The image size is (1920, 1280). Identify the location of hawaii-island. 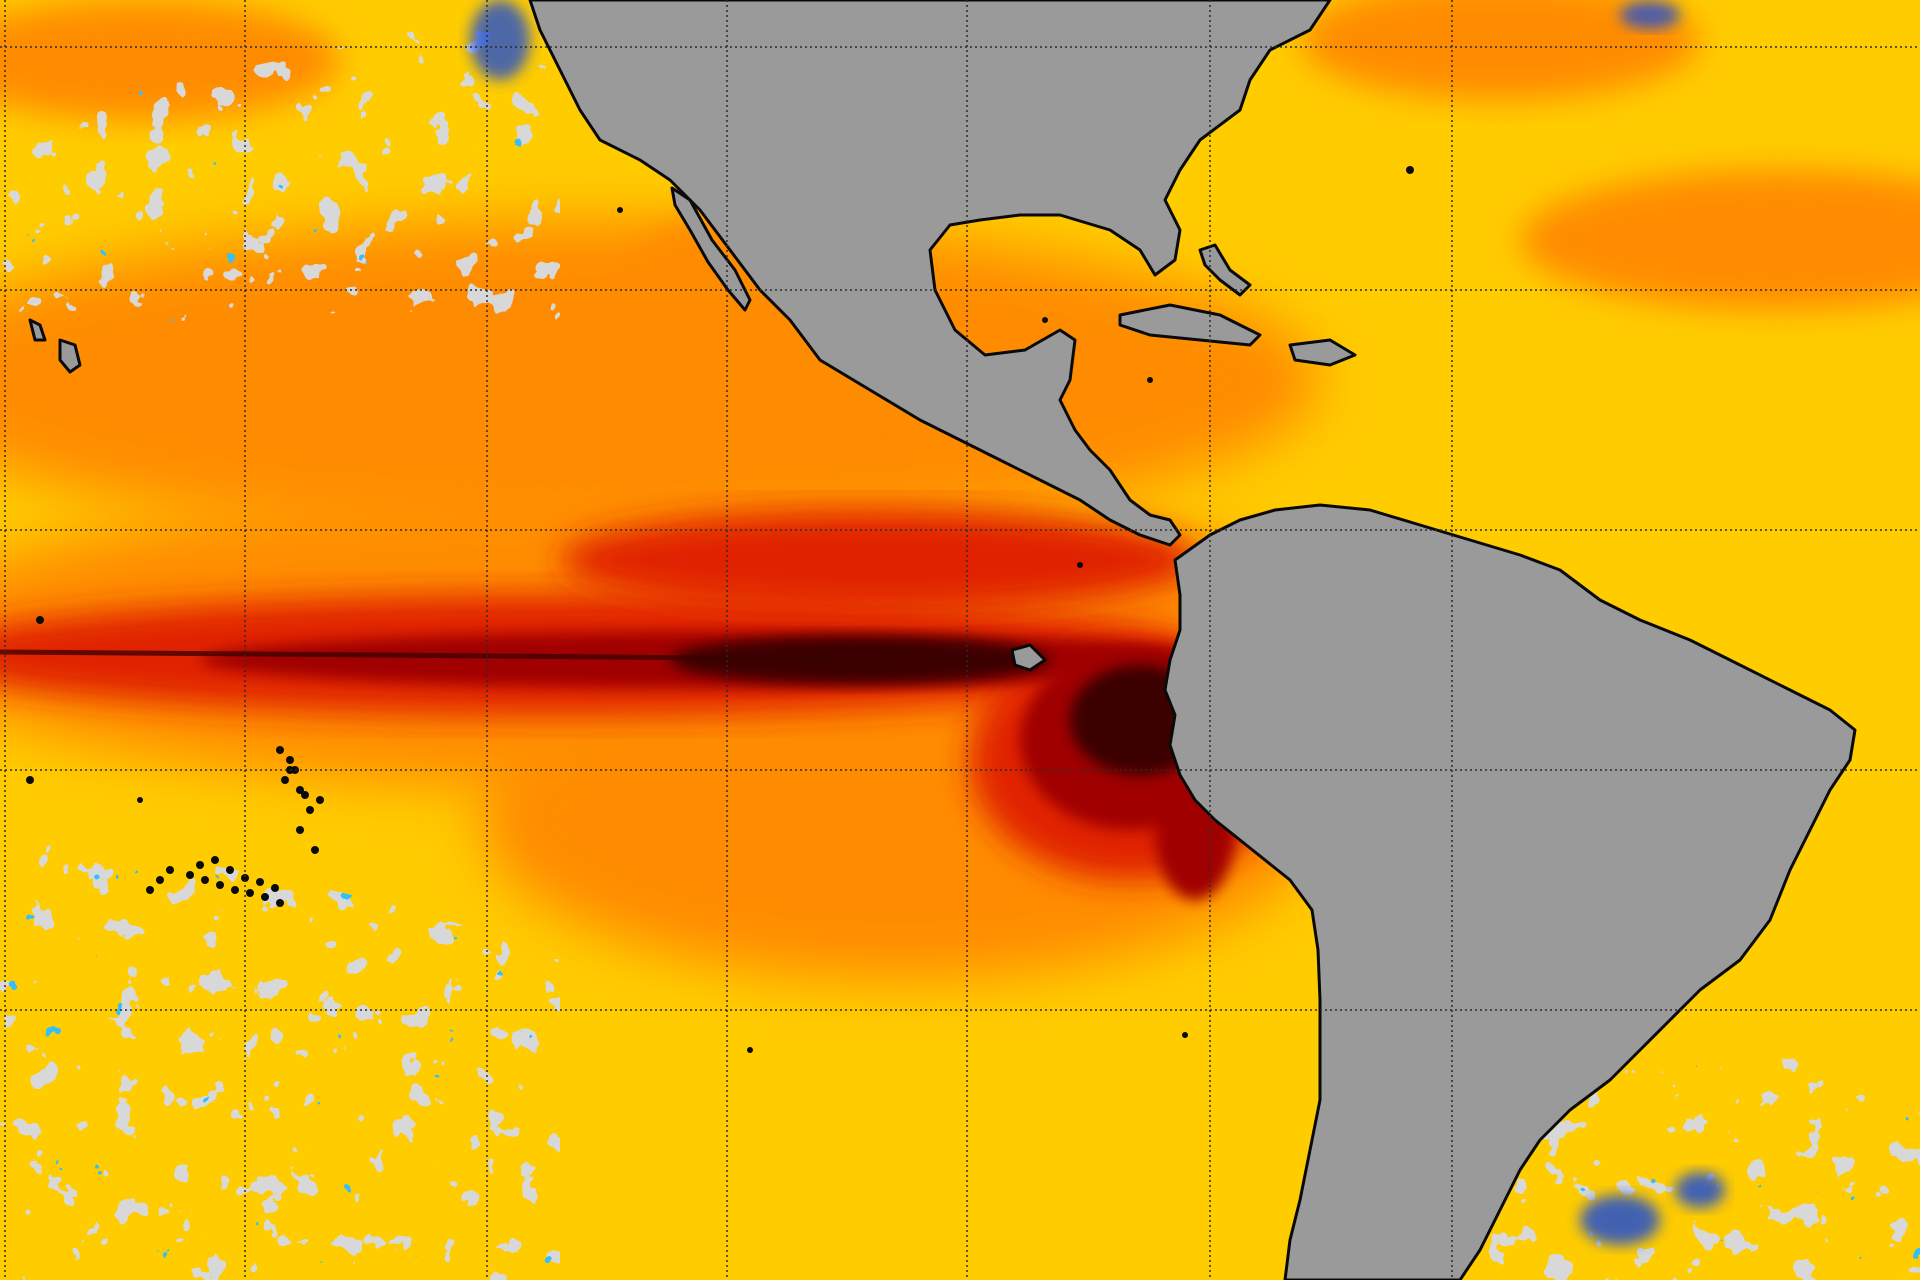
(37, 330).